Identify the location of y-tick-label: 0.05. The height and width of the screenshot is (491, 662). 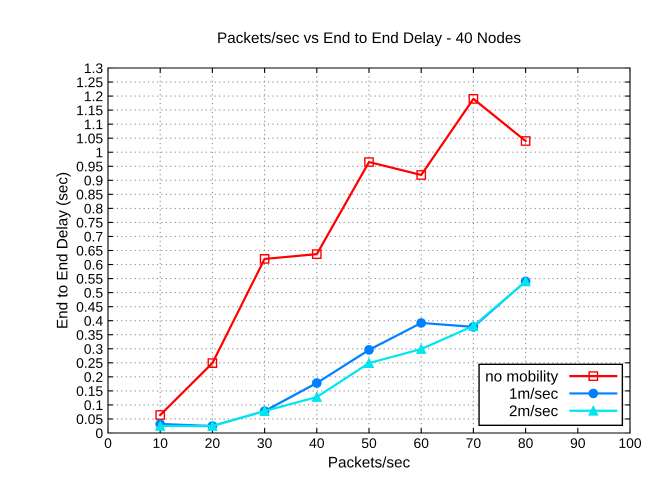
(89, 419).